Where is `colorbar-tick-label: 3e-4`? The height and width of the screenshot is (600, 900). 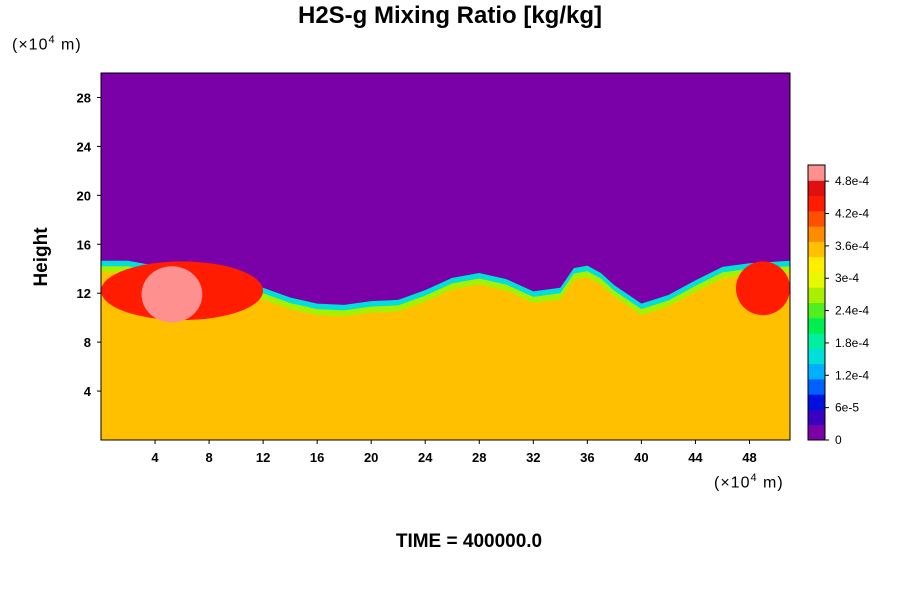
colorbar-tick-label: 3e-4 is located at coordinates (847, 278).